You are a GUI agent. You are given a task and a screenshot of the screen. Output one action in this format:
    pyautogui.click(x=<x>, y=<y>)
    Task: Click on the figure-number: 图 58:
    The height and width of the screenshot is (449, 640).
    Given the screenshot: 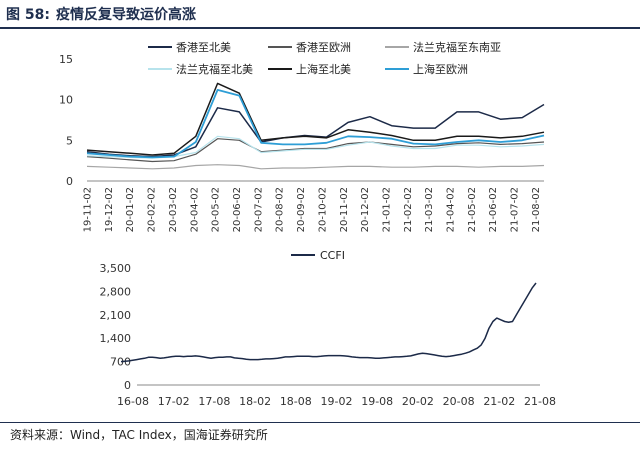 What is the action you would take?
    pyautogui.click(x=28, y=15)
    